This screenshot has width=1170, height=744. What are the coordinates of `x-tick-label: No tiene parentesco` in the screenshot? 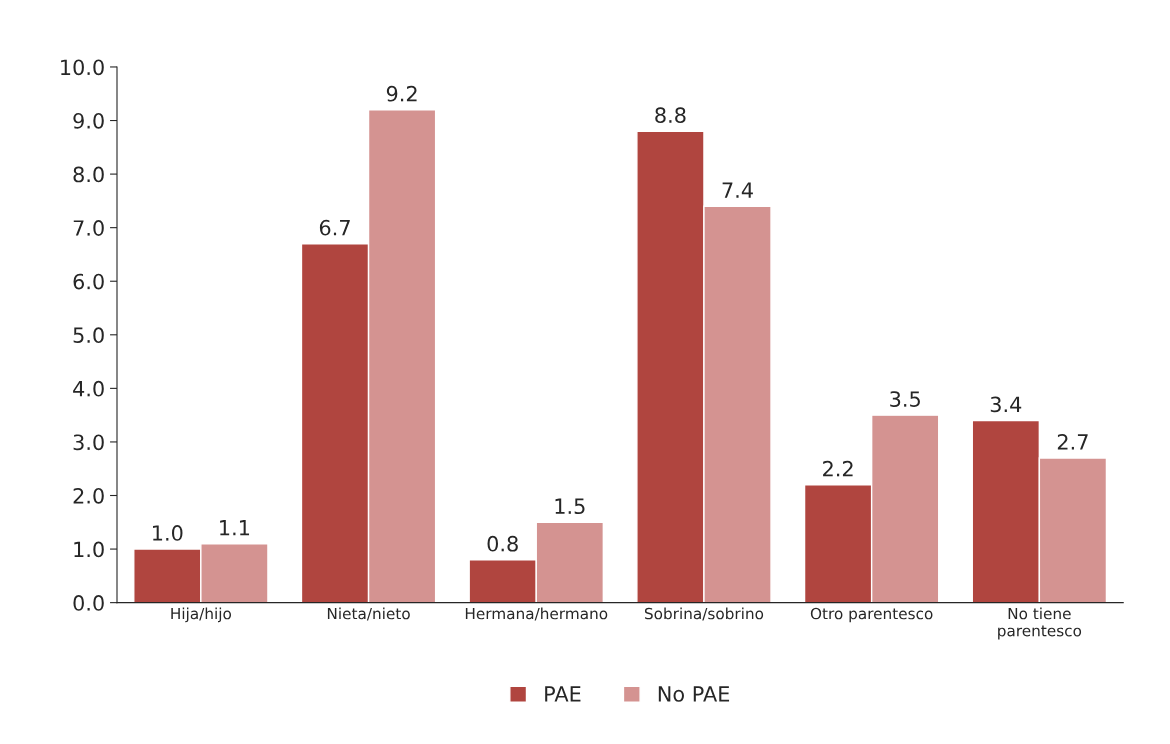 It's located at (1040, 623).